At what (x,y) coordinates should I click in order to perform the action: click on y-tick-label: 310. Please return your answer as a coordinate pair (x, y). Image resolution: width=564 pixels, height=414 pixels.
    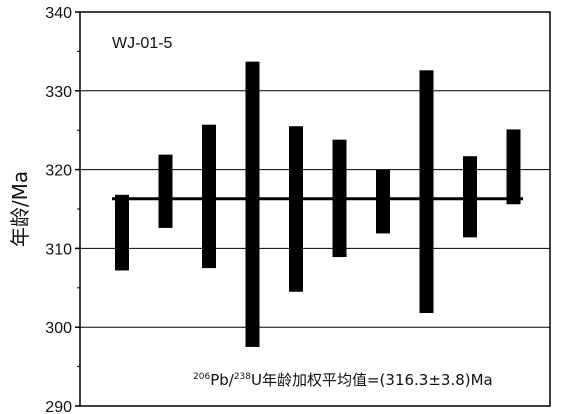
    Looking at the image, I should click on (58, 249).